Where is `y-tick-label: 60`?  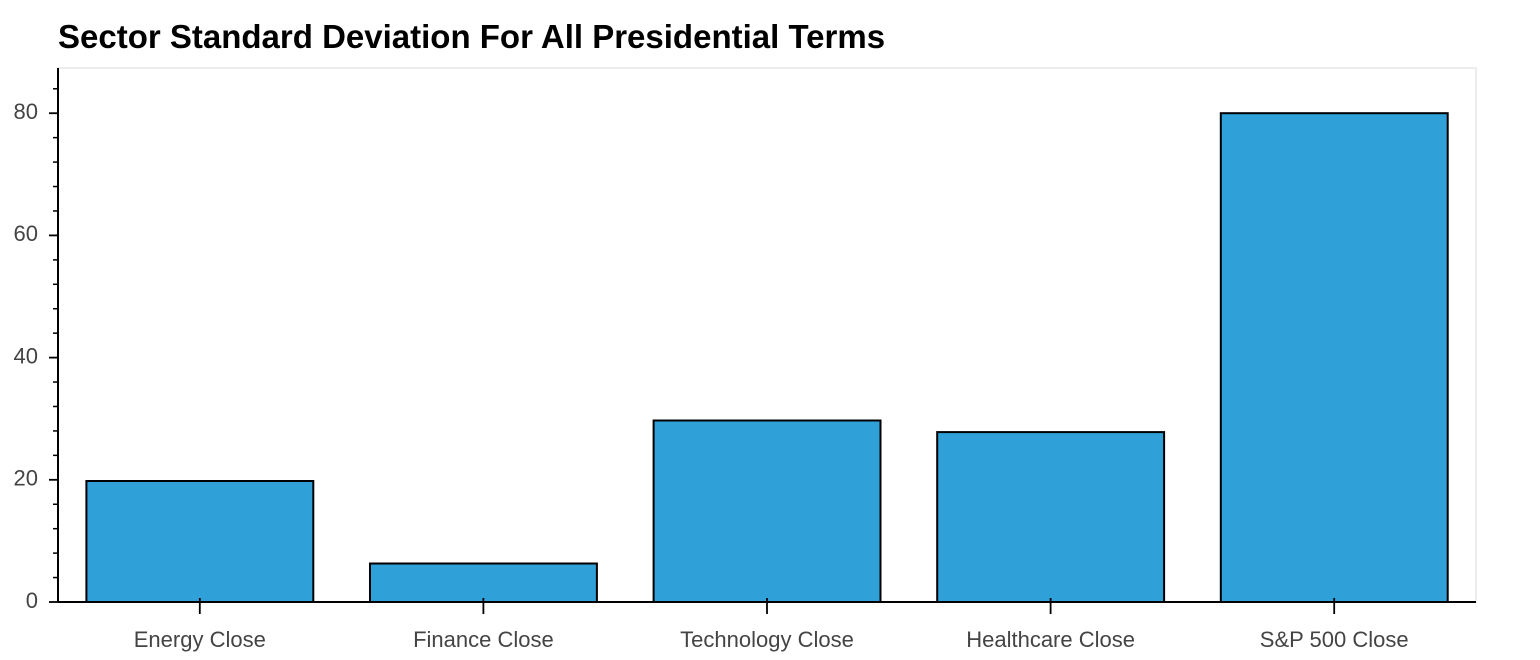
y-tick-label: 60 is located at coordinates (26, 233).